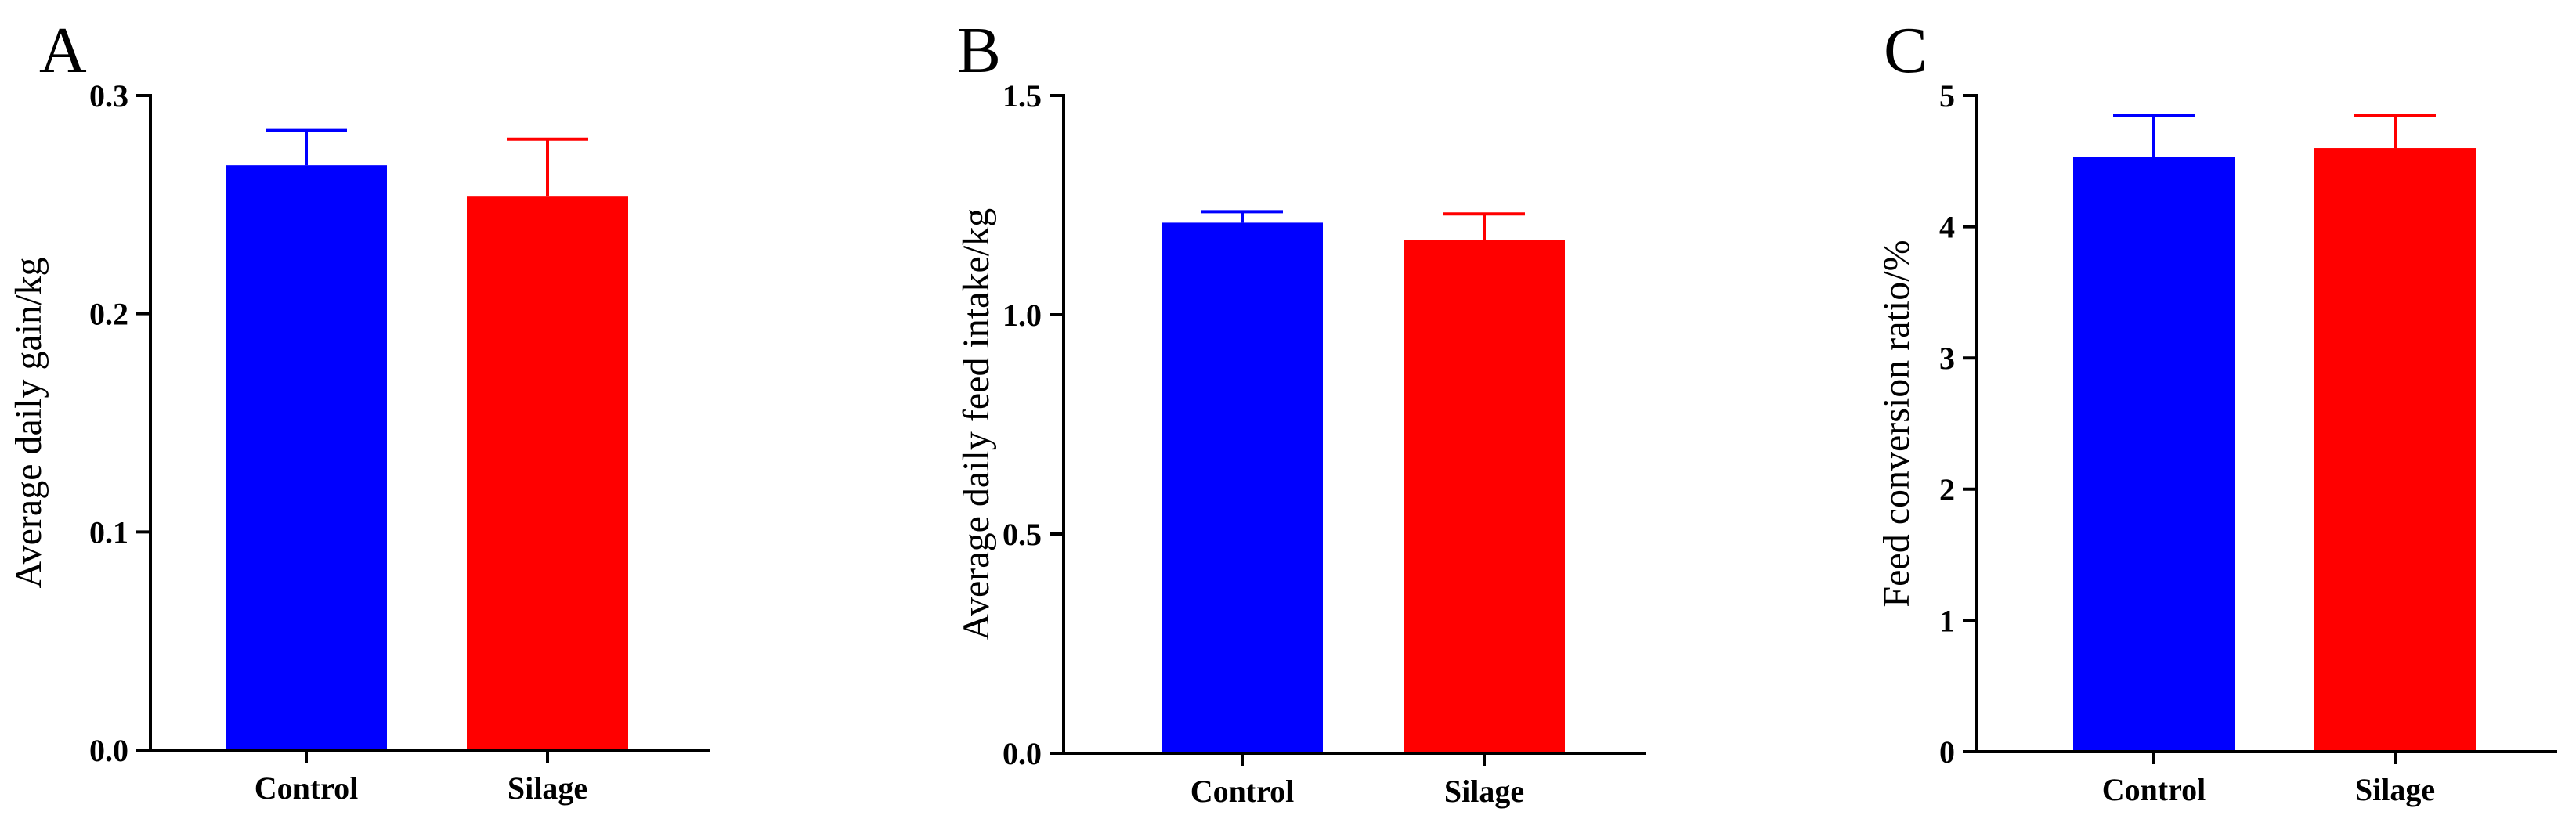  I want to click on y-tick-label: 2, so click(1947, 489).